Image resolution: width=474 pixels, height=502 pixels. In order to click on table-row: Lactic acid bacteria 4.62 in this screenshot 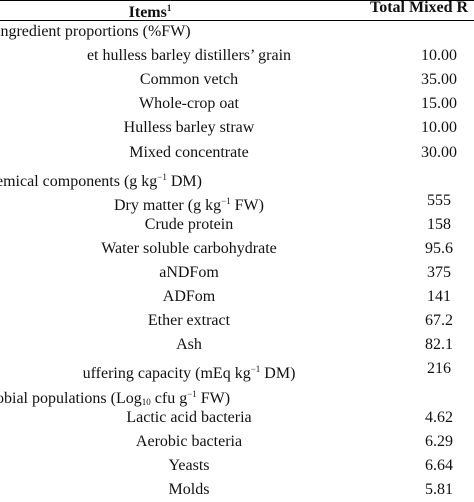, I will do `click(237, 418)`.